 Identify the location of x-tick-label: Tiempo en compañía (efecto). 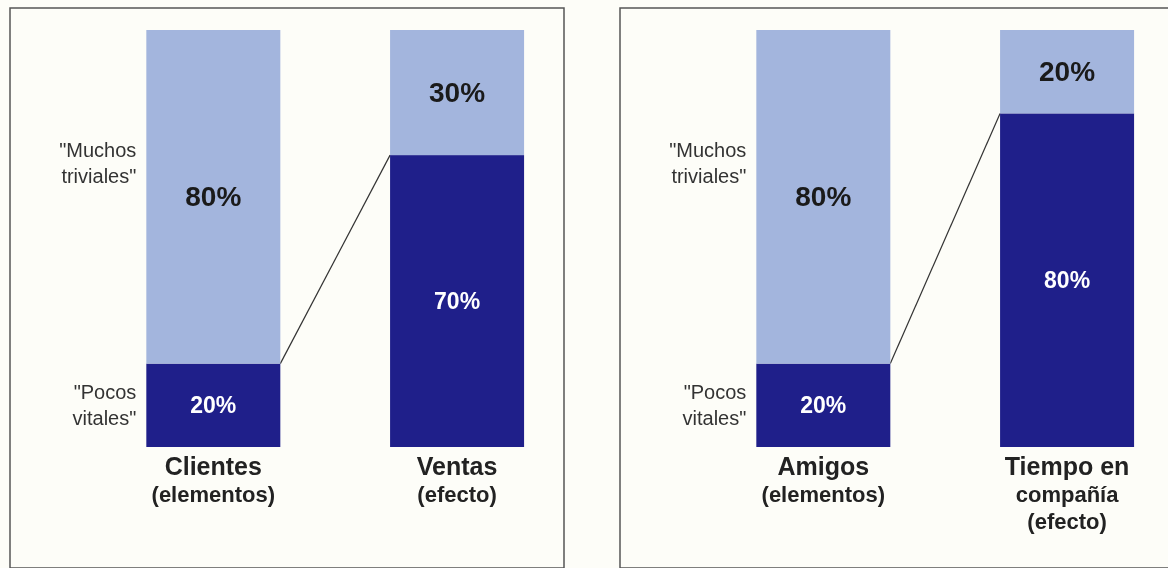
(1067, 493).